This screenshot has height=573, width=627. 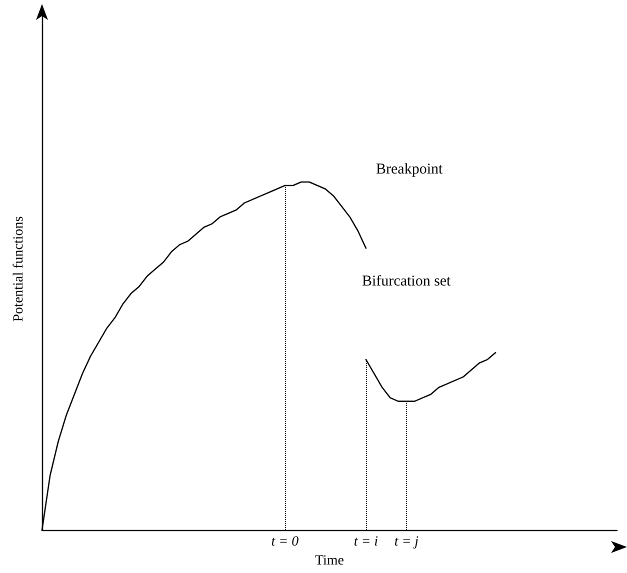 I want to click on x-tick-label: t = j, so click(x=406, y=542).